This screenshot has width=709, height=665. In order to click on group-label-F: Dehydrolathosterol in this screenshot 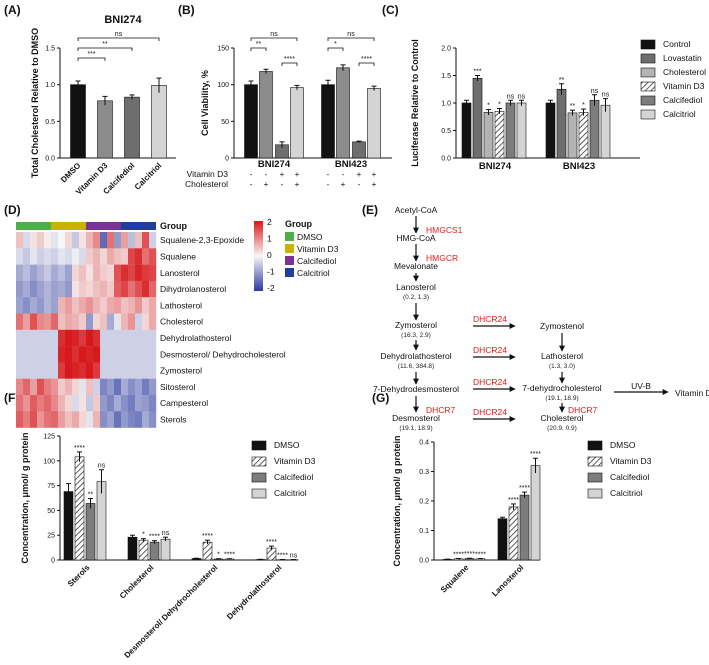, I will do `click(254, 592)`.